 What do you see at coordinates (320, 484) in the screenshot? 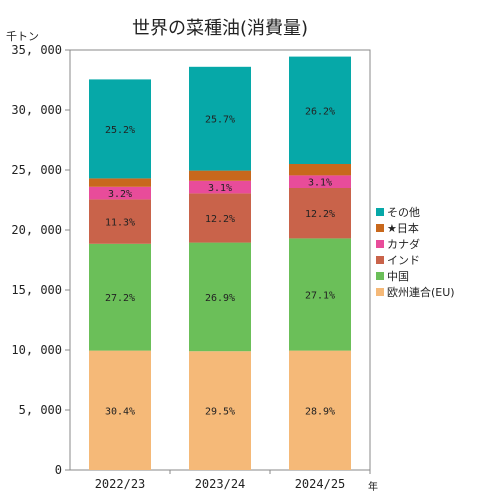
I see `x-tick-label: 2024/25` at bounding box center [320, 484].